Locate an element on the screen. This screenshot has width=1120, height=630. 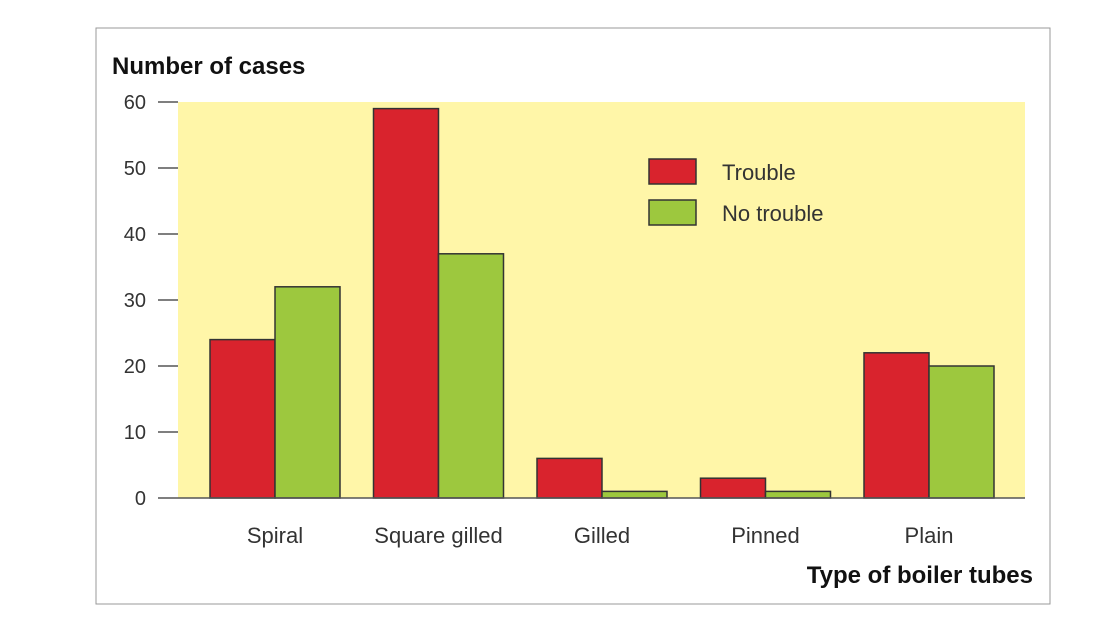
legend-label: No trouble is located at coordinates (773, 213).